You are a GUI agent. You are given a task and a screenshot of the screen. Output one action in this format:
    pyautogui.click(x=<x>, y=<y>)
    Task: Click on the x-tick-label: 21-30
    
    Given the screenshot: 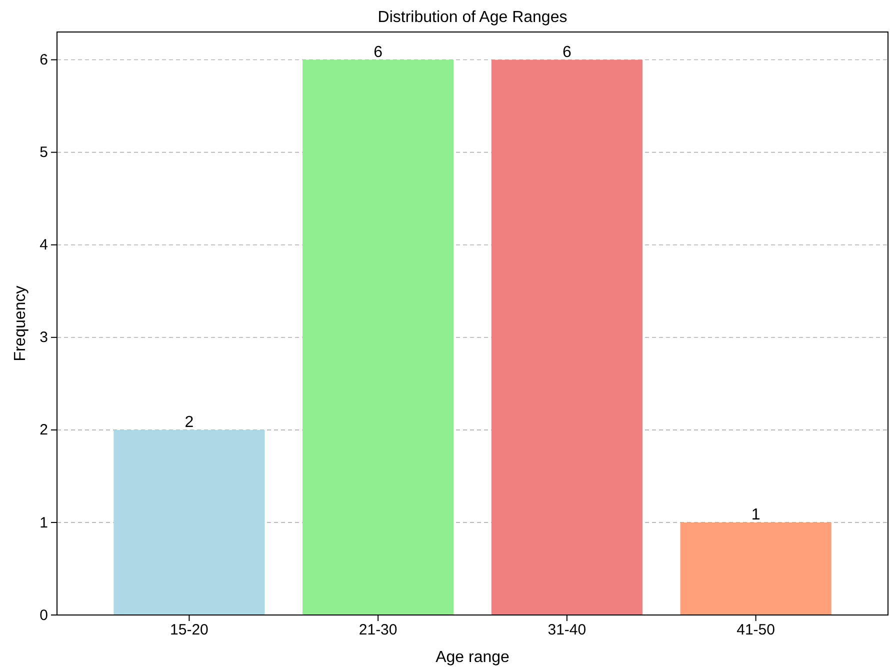 What is the action you would take?
    pyautogui.click(x=378, y=630)
    